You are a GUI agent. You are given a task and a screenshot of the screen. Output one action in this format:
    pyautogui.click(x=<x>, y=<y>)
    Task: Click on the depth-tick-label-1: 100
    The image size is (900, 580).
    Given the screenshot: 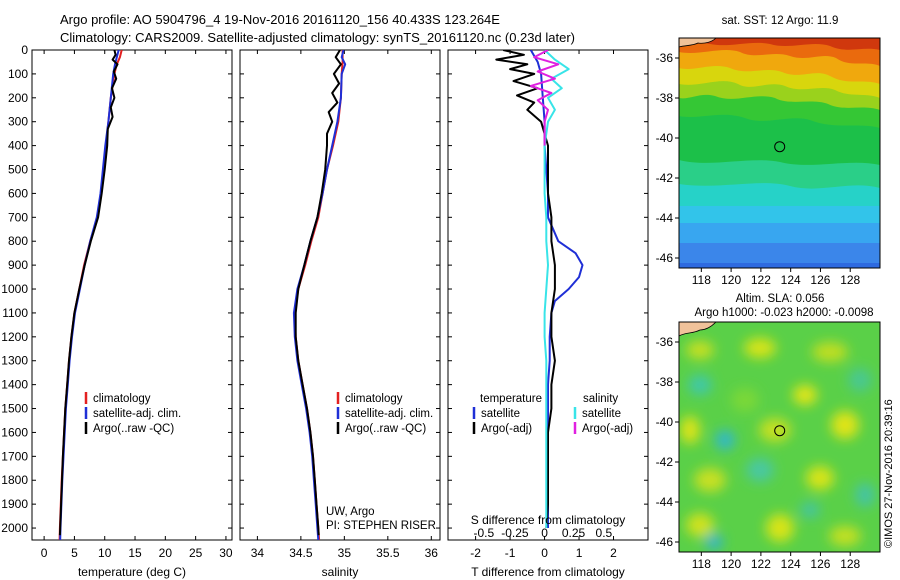 What is the action you would take?
    pyautogui.click(x=18, y=74)
    